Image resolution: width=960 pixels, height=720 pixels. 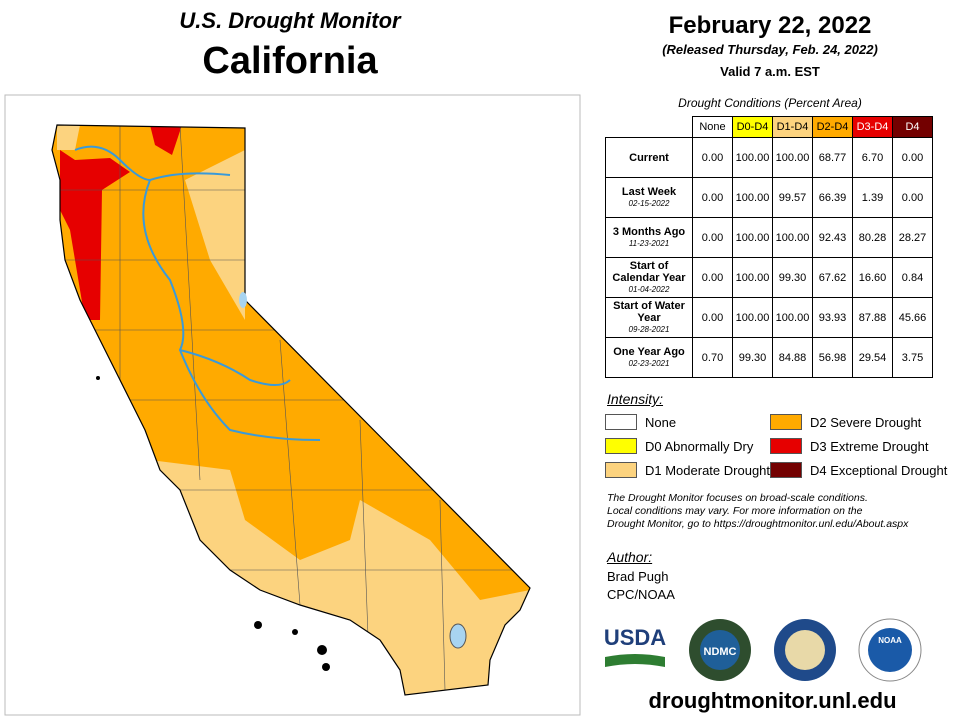 What do you see at coordinates (869, 446) in the screenshot?
I see `legend-label: D3 Extreme Drought` at bounding box center [869, 446].